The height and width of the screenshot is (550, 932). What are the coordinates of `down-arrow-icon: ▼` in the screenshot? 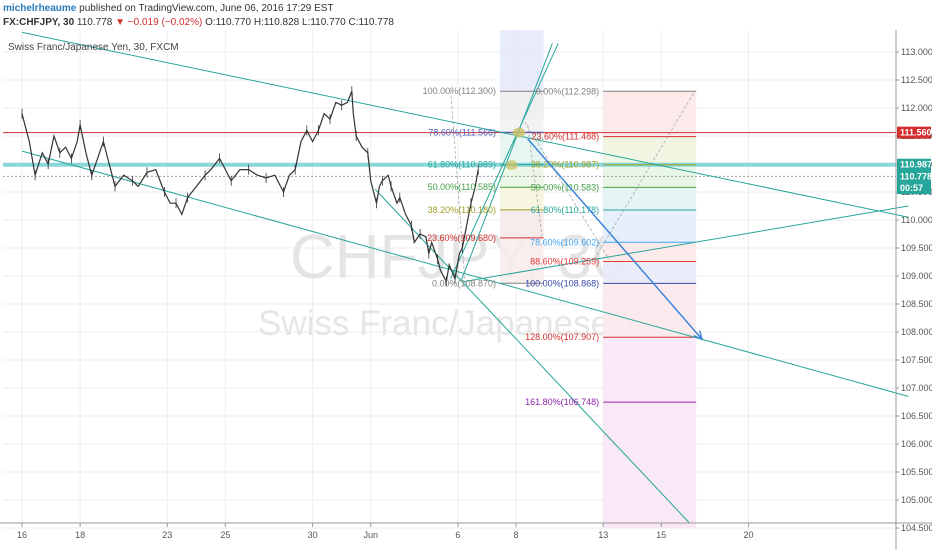 It's located at (120, 22).